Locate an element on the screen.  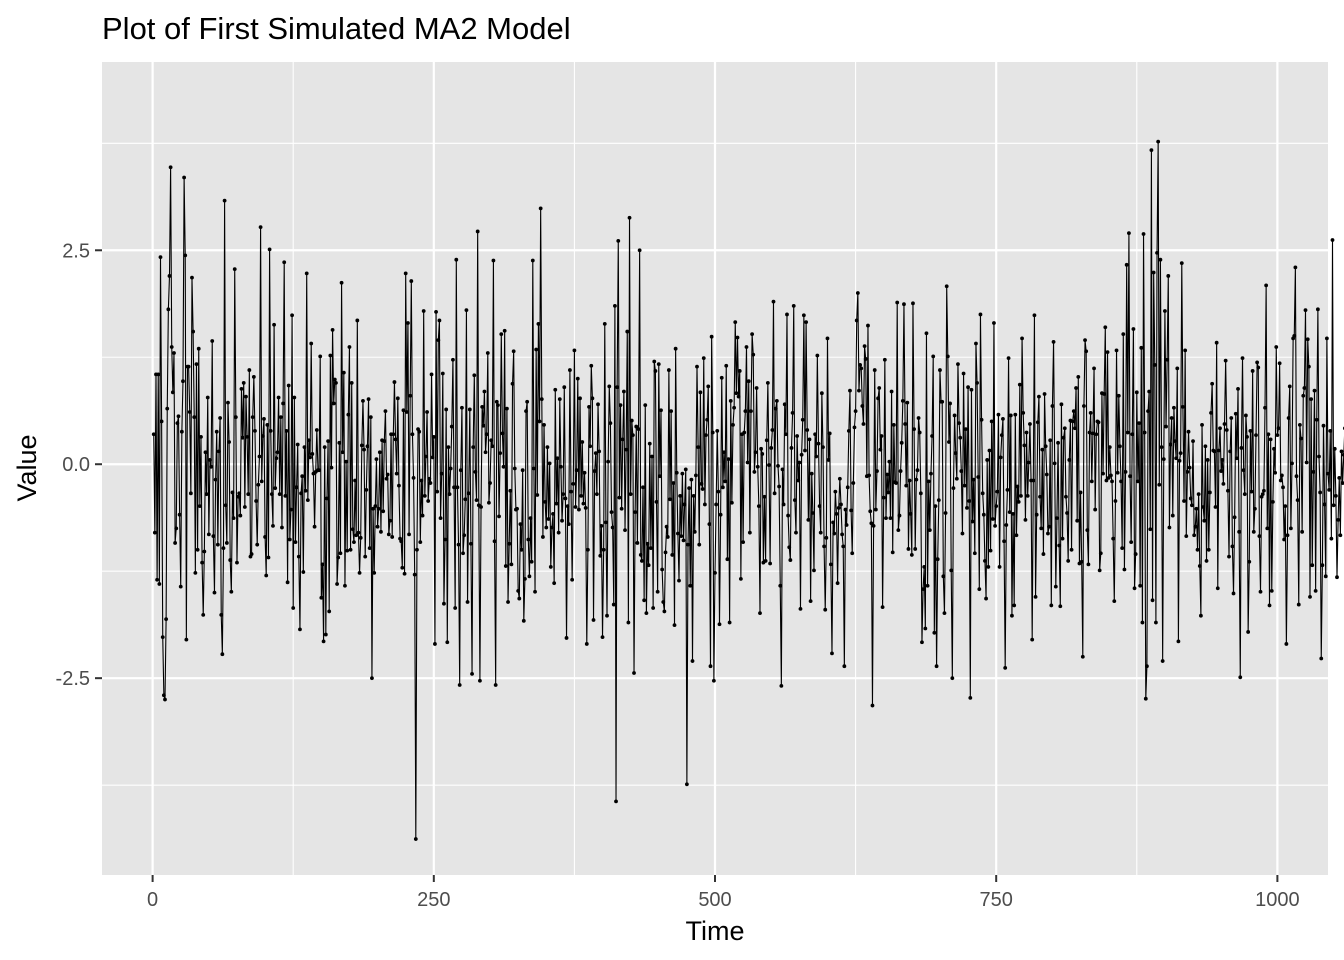
x-tick-label: 250 is located at coordinates (433, 900).